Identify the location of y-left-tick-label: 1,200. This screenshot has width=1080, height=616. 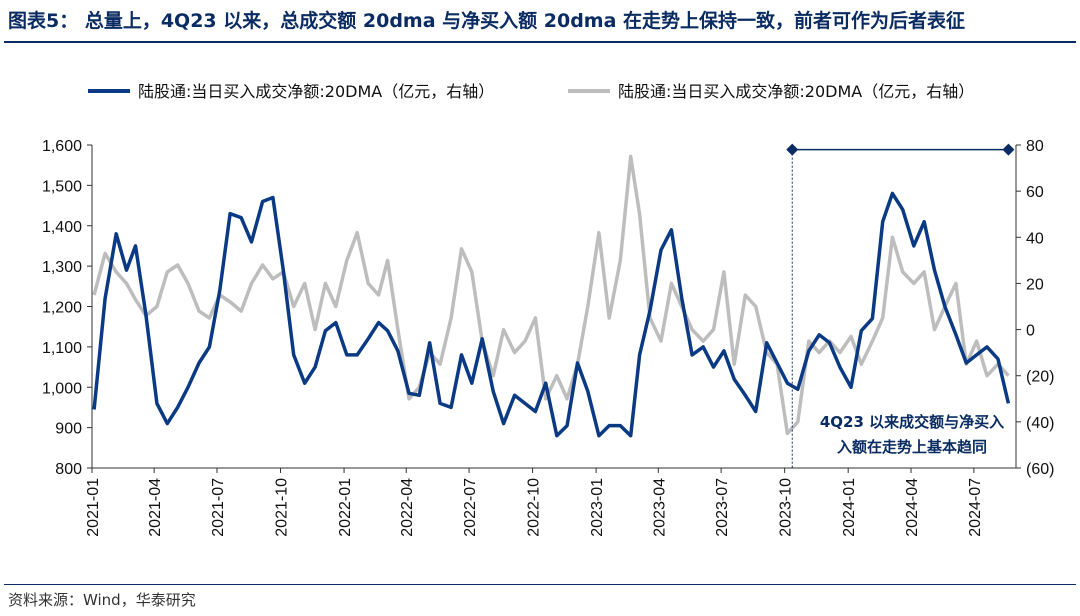
(62, 308).